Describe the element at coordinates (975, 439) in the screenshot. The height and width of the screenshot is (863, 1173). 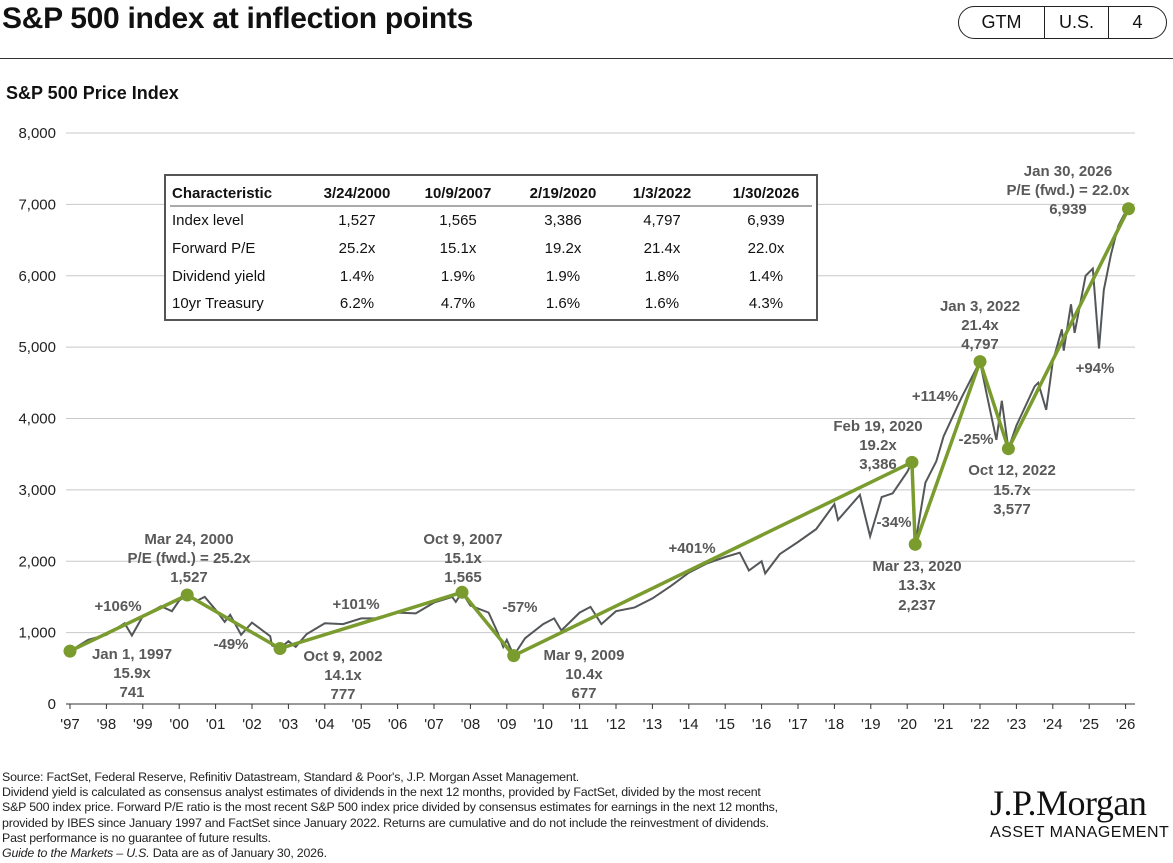
I see `return-label: -25%` at that location.